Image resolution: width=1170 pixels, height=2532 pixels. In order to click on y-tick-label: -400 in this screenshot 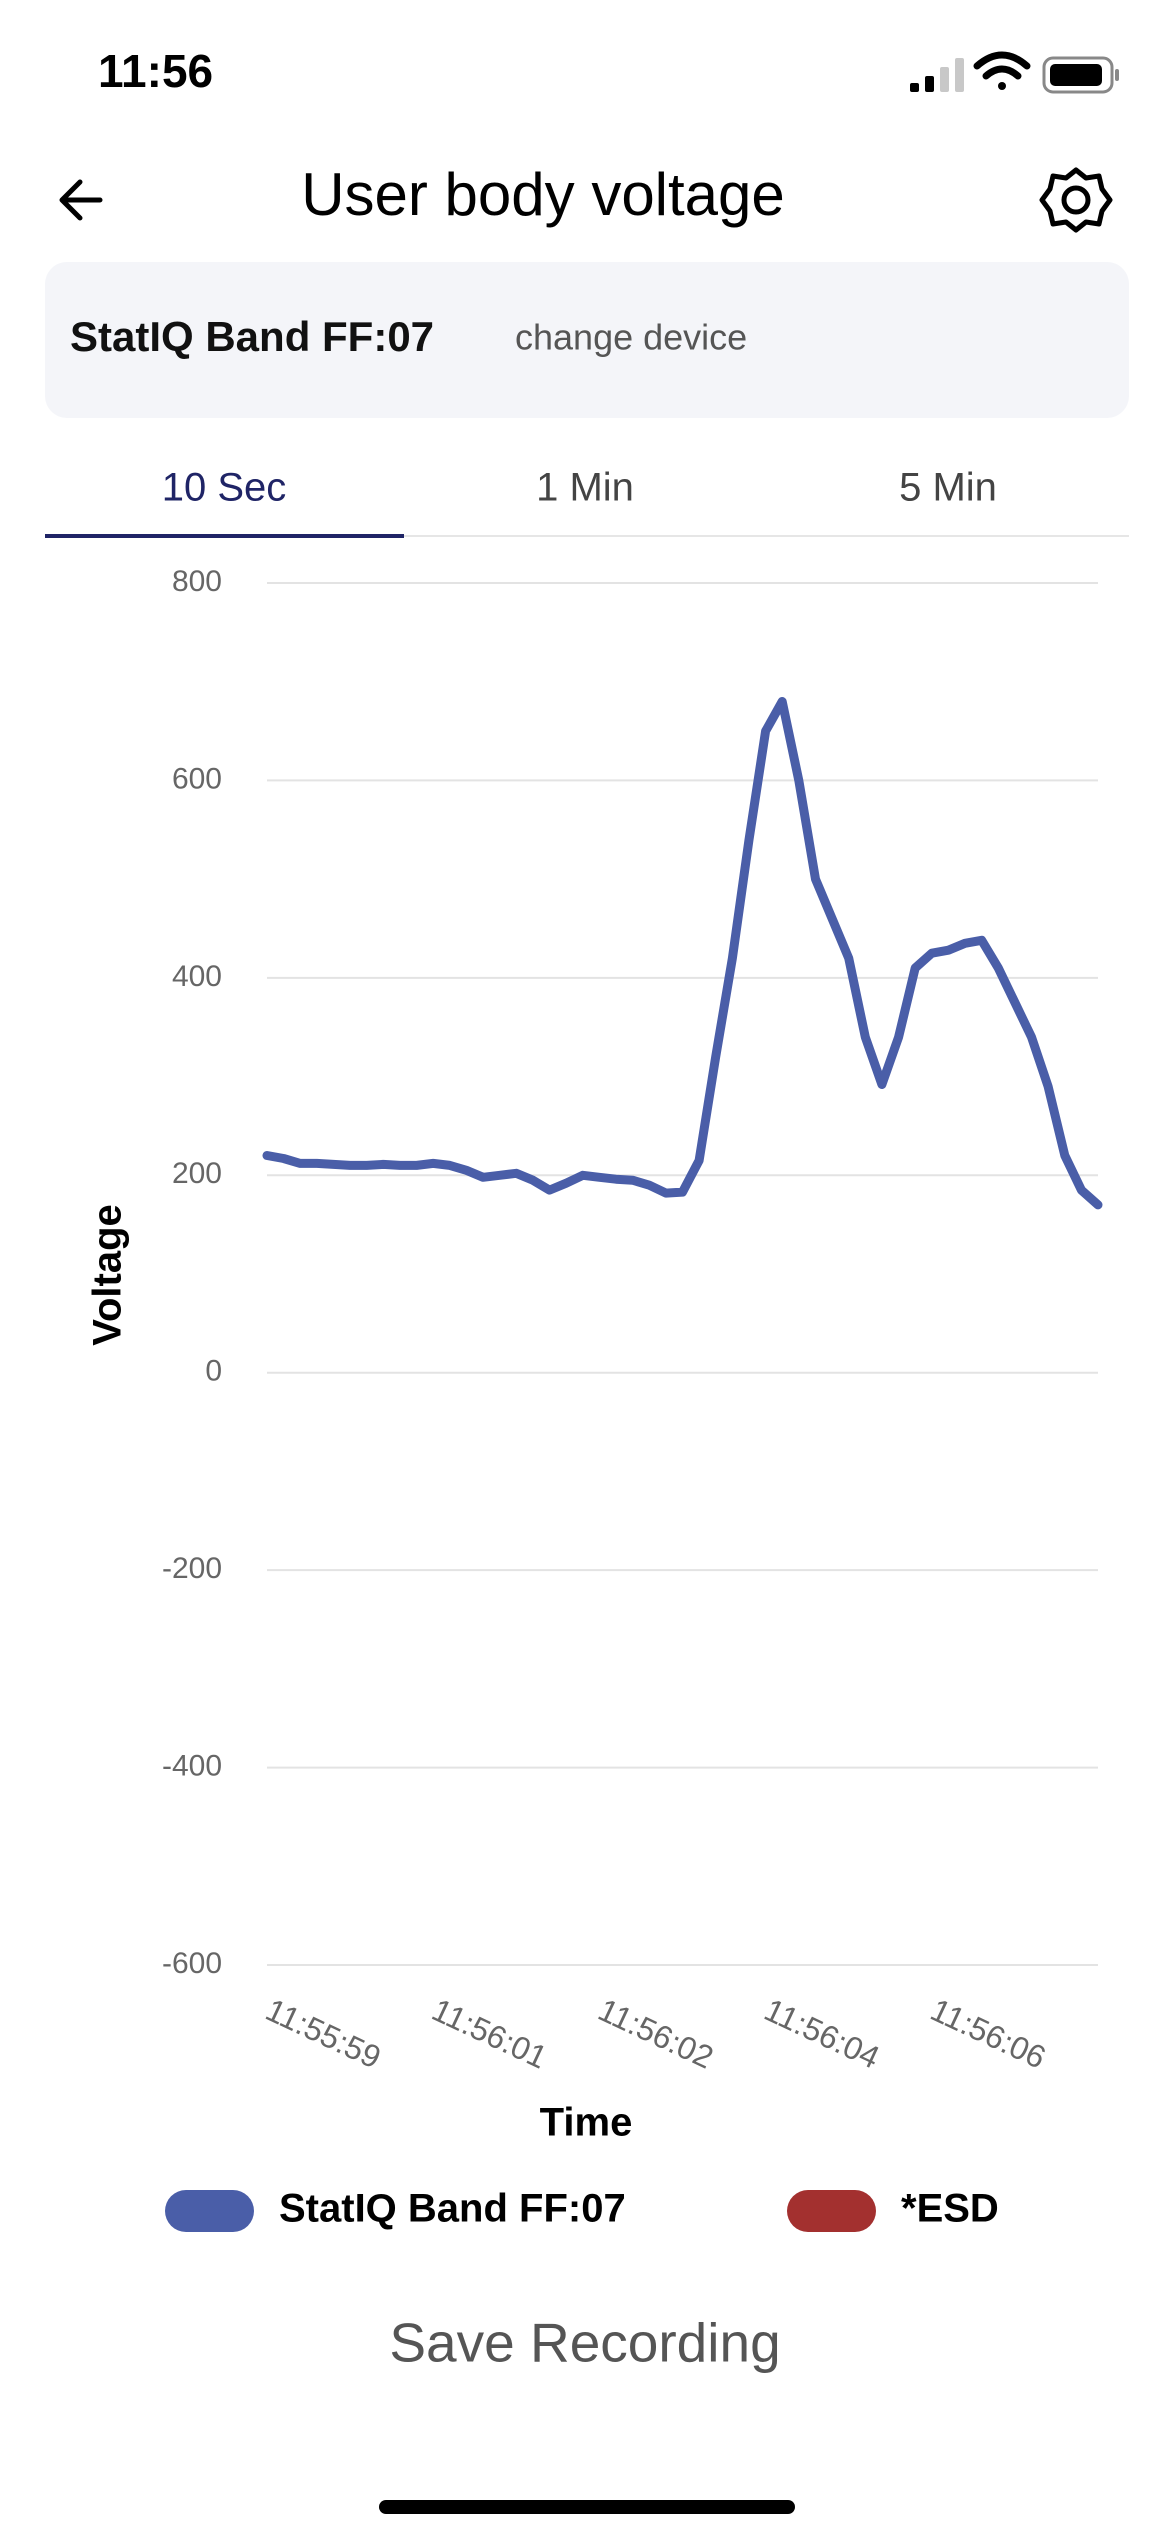, I will do `click(192, 1765)`.